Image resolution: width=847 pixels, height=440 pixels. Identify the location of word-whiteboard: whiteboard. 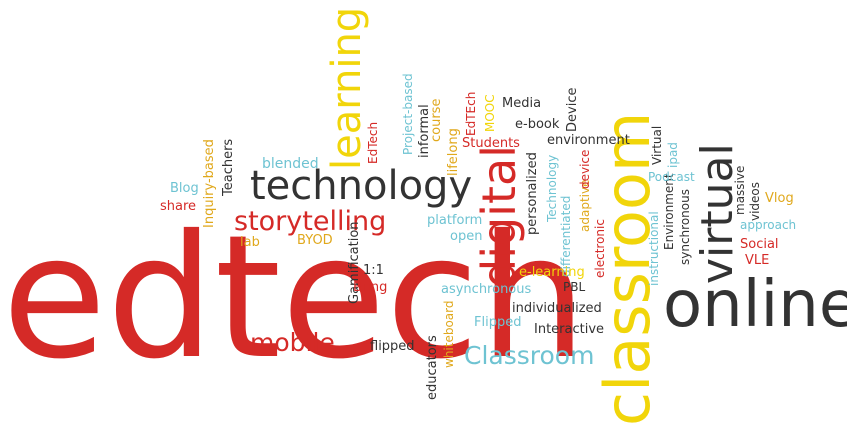
(449, 334).